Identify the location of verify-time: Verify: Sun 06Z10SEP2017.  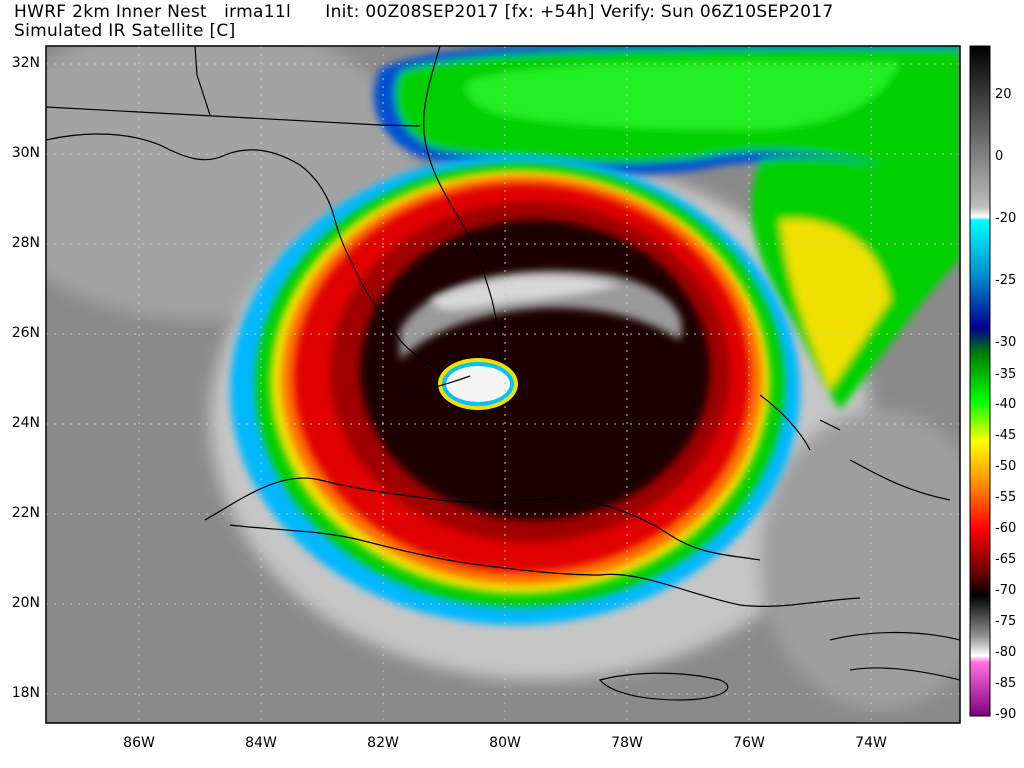
(717, 12).